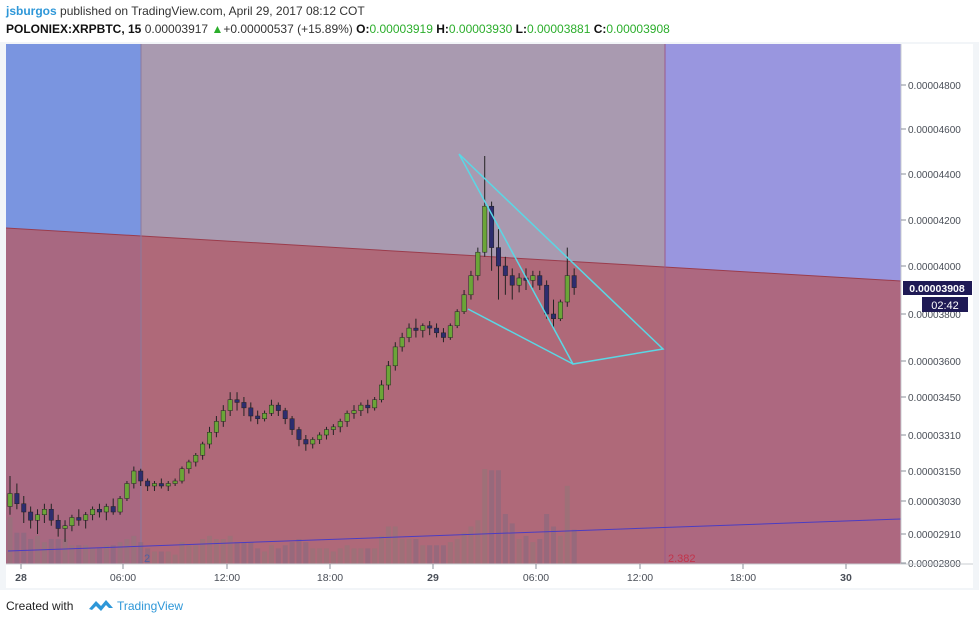  Describe the element at coordinates (147, 559) in the screenshot. I see `fib-label-left: 2` at that location.